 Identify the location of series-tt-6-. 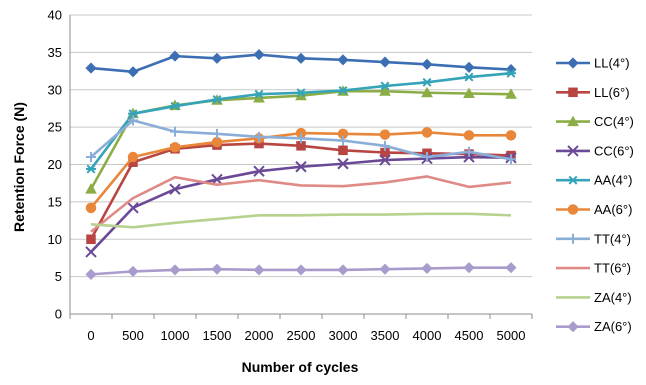
(301, 204).